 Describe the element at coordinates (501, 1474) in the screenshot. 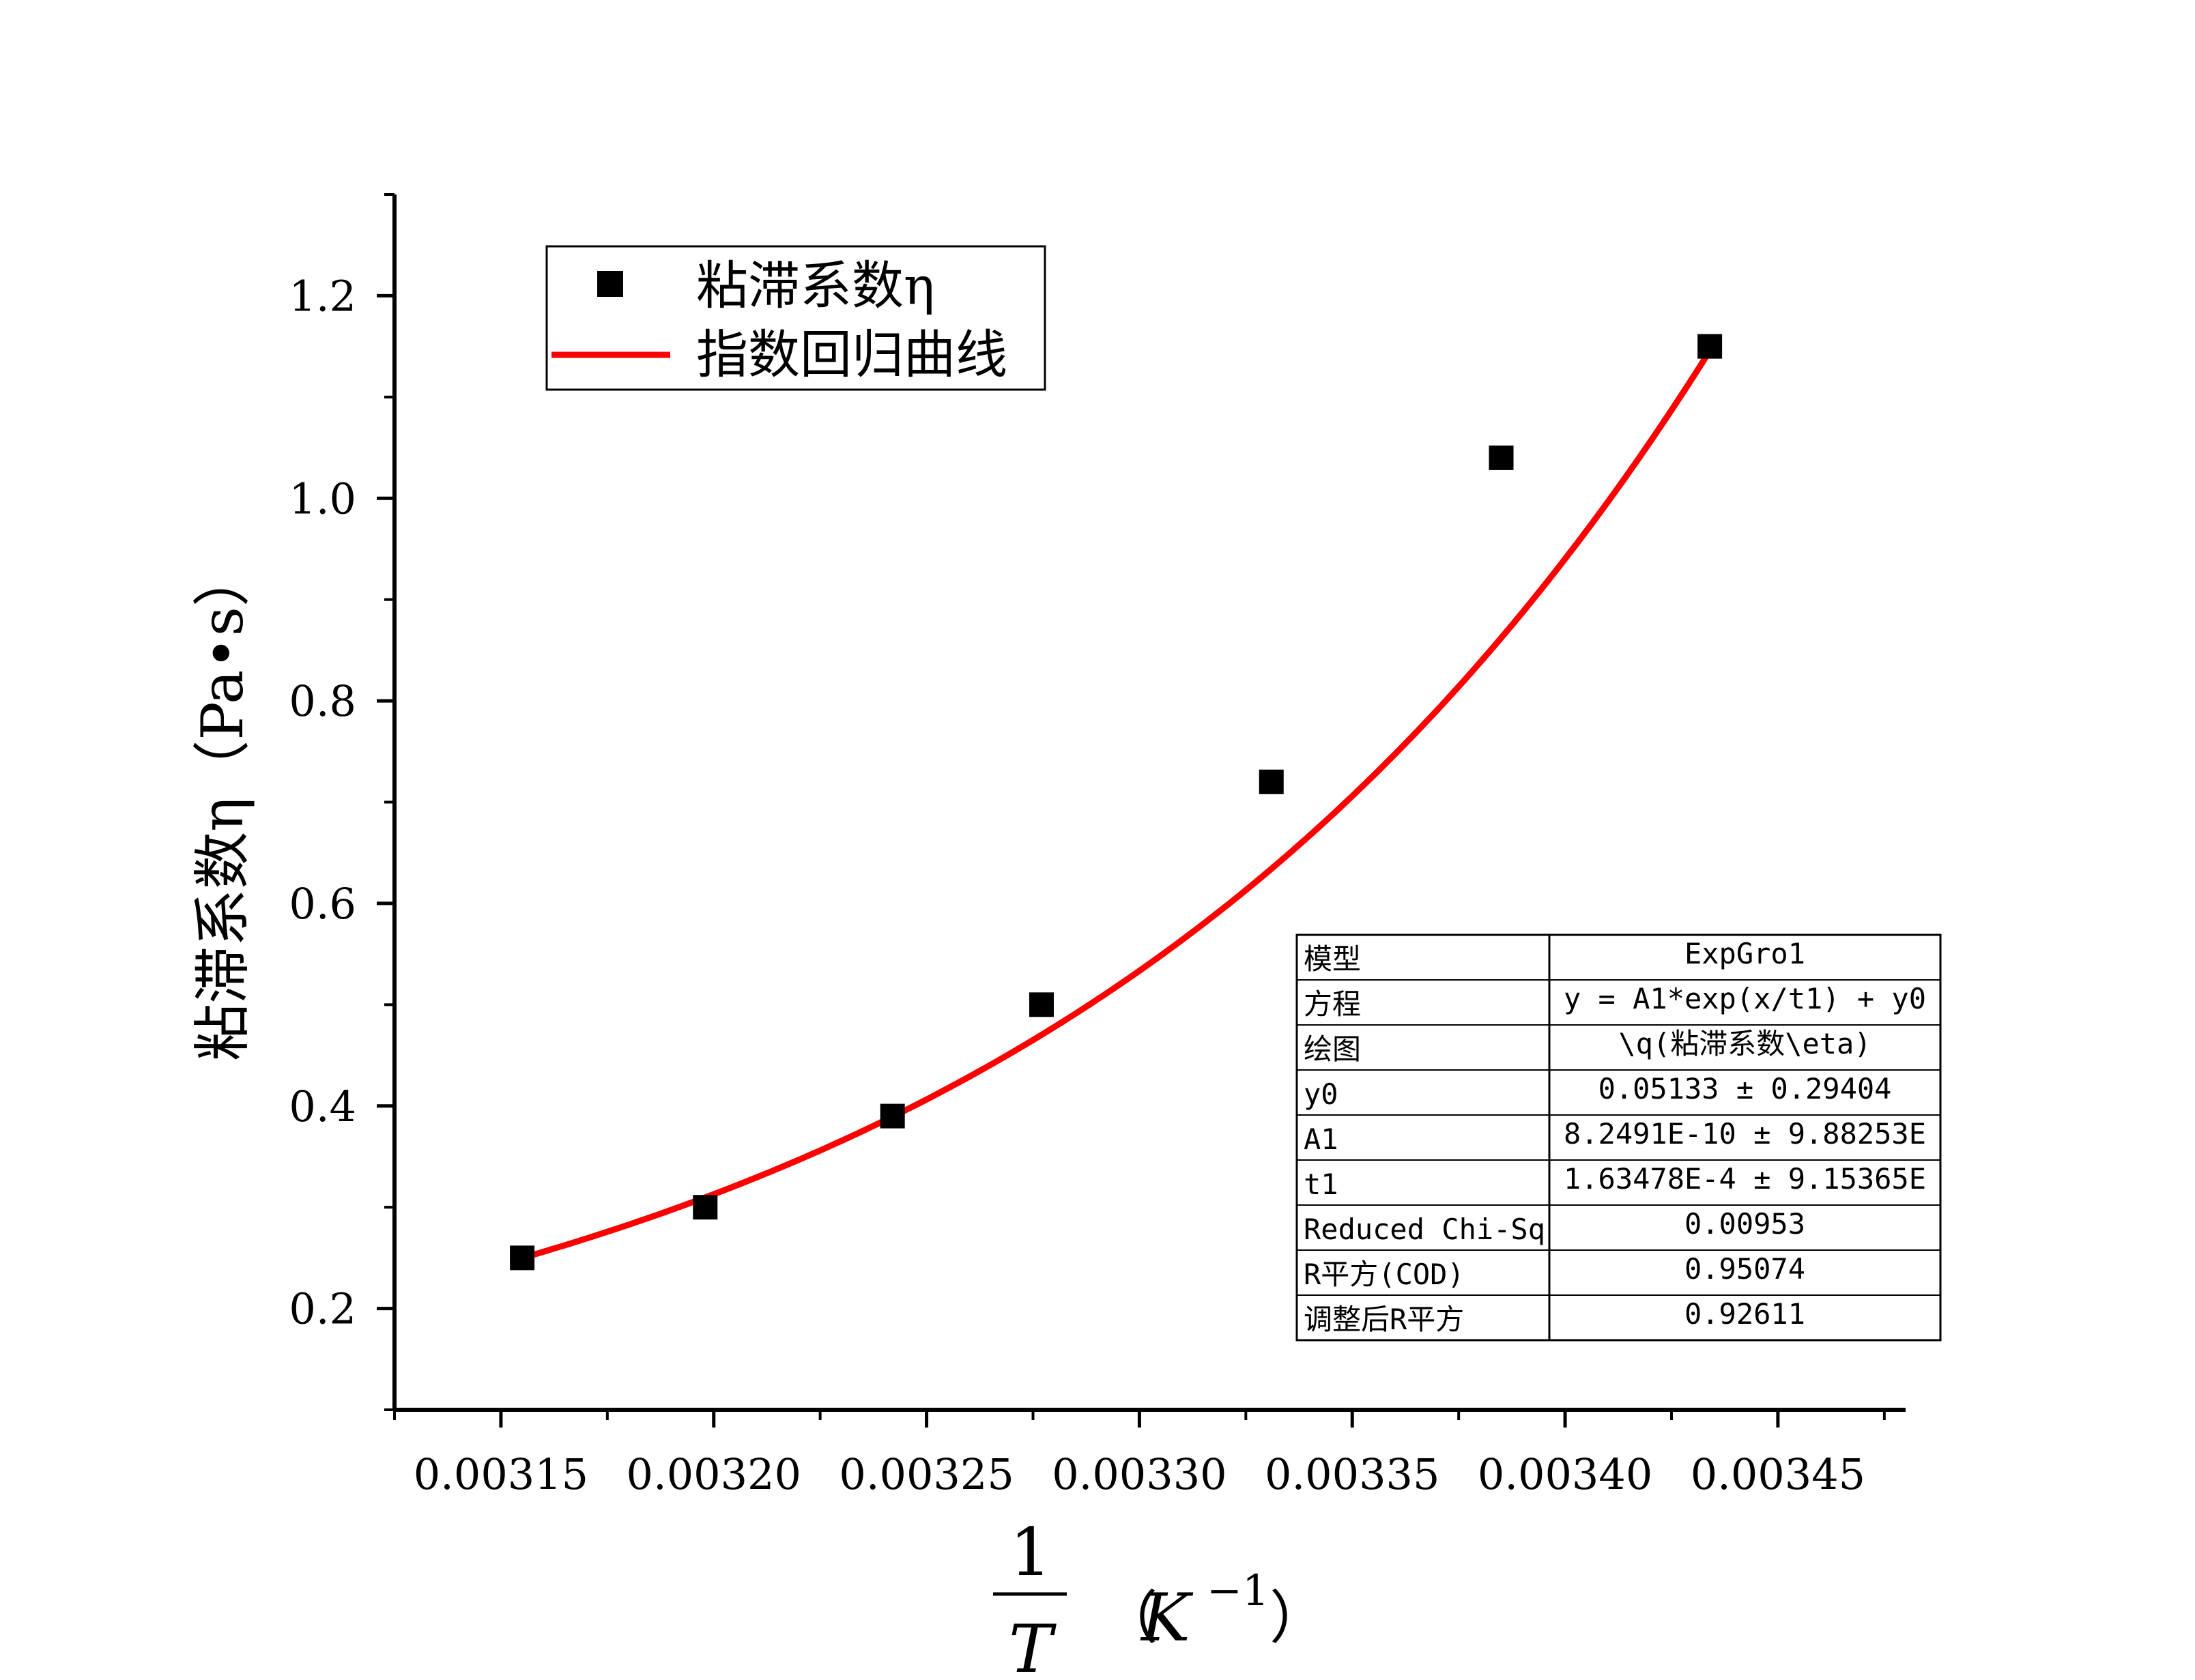

I see `x-tick-label: 0.00315` at that location.